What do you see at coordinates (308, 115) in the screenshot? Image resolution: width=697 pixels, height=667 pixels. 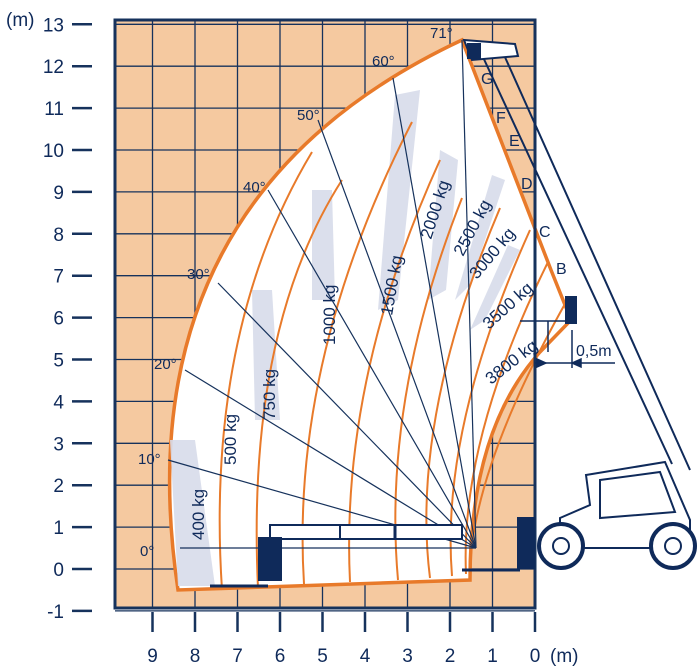 I see `angle-label-50: 50°` at bounding box center [308, 115].